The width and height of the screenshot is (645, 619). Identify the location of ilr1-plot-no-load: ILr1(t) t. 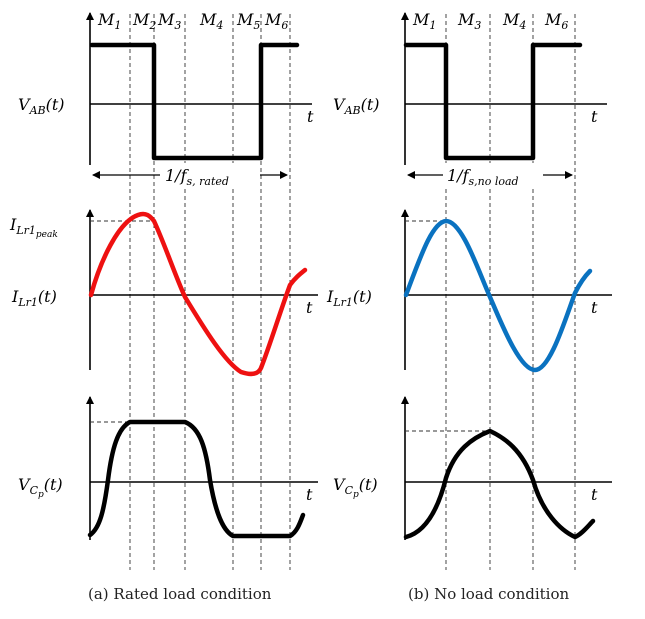
(469, 291).